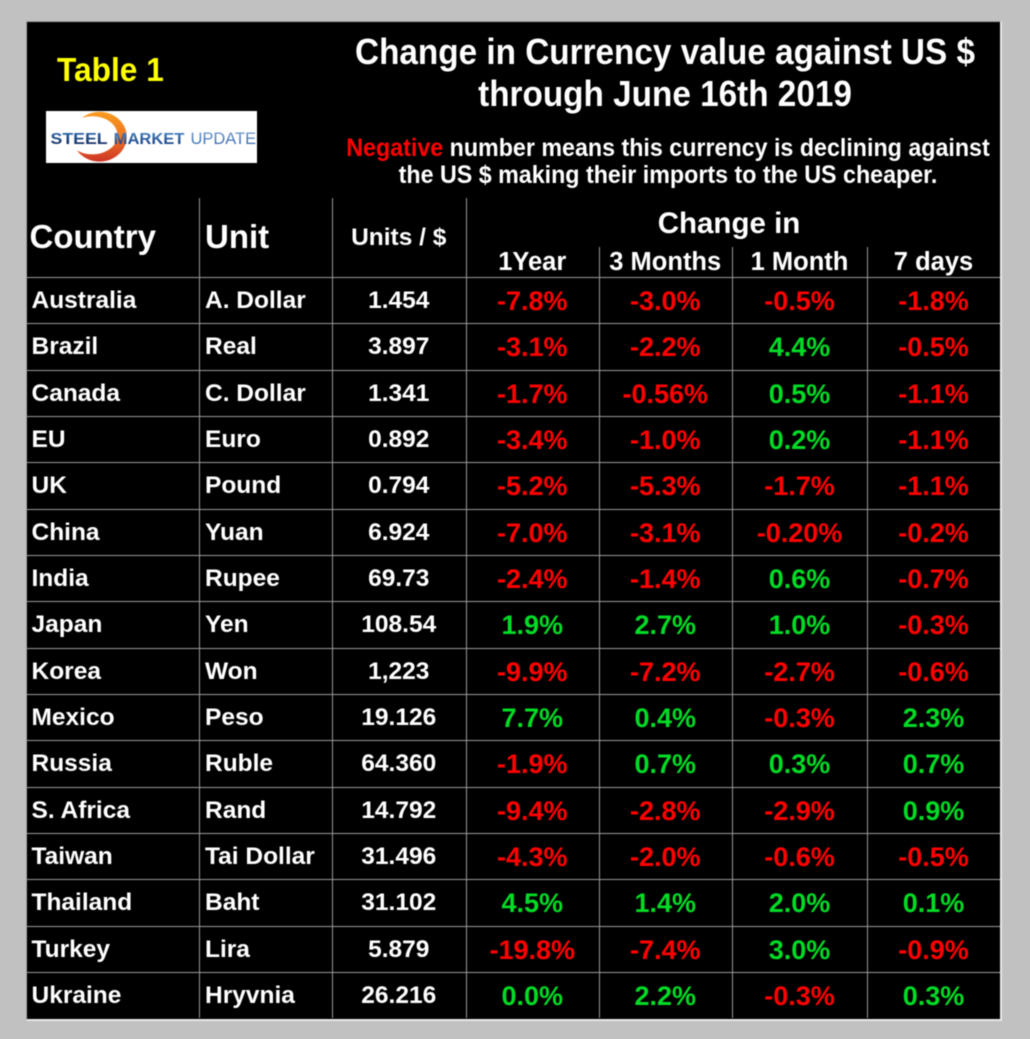  What do you see at coordinates (149, 139) in the screenshot?
I see `svg-text: MARKET` at bounding box center [149, 139].